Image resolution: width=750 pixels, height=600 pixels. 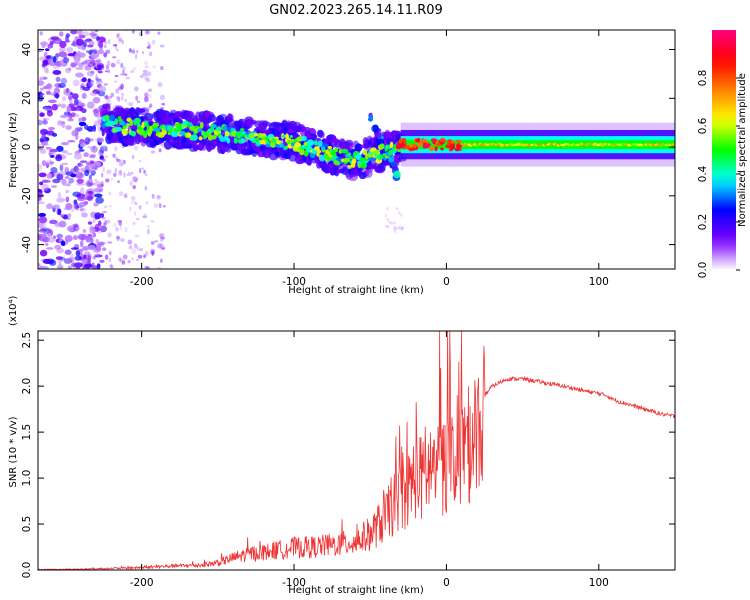 What do you see at coordinates (13, 150) in the screenshot?
I see `spectrogram-y-label: Frequency (Hz)` at bounding box center [13, 150].